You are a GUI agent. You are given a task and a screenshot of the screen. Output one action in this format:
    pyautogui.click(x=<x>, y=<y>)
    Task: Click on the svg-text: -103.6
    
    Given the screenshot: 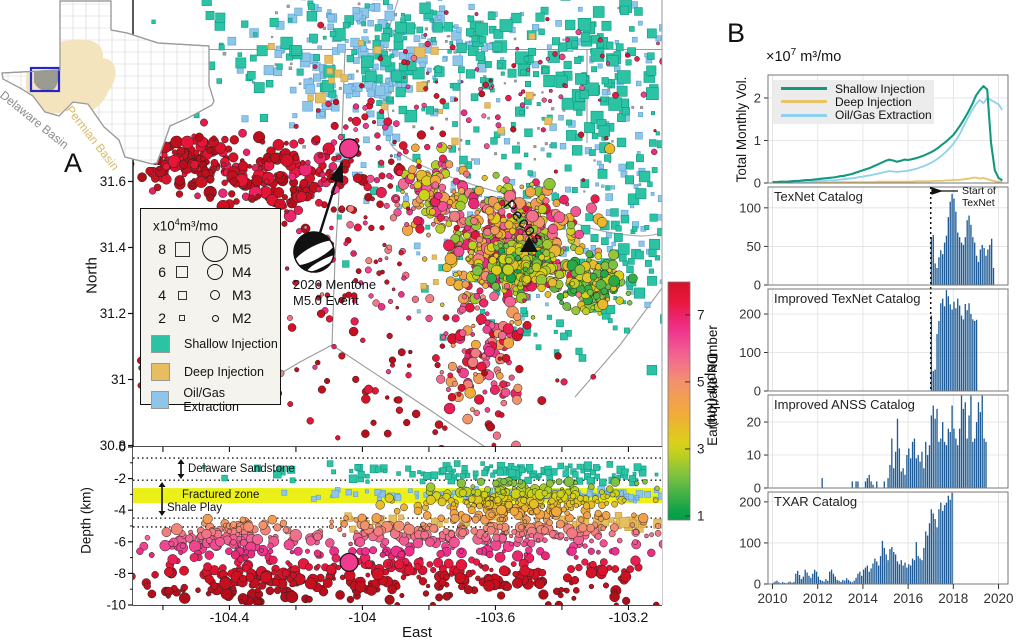 What is the action you would take?
    pyautogui.click(x=496, y=617)
    